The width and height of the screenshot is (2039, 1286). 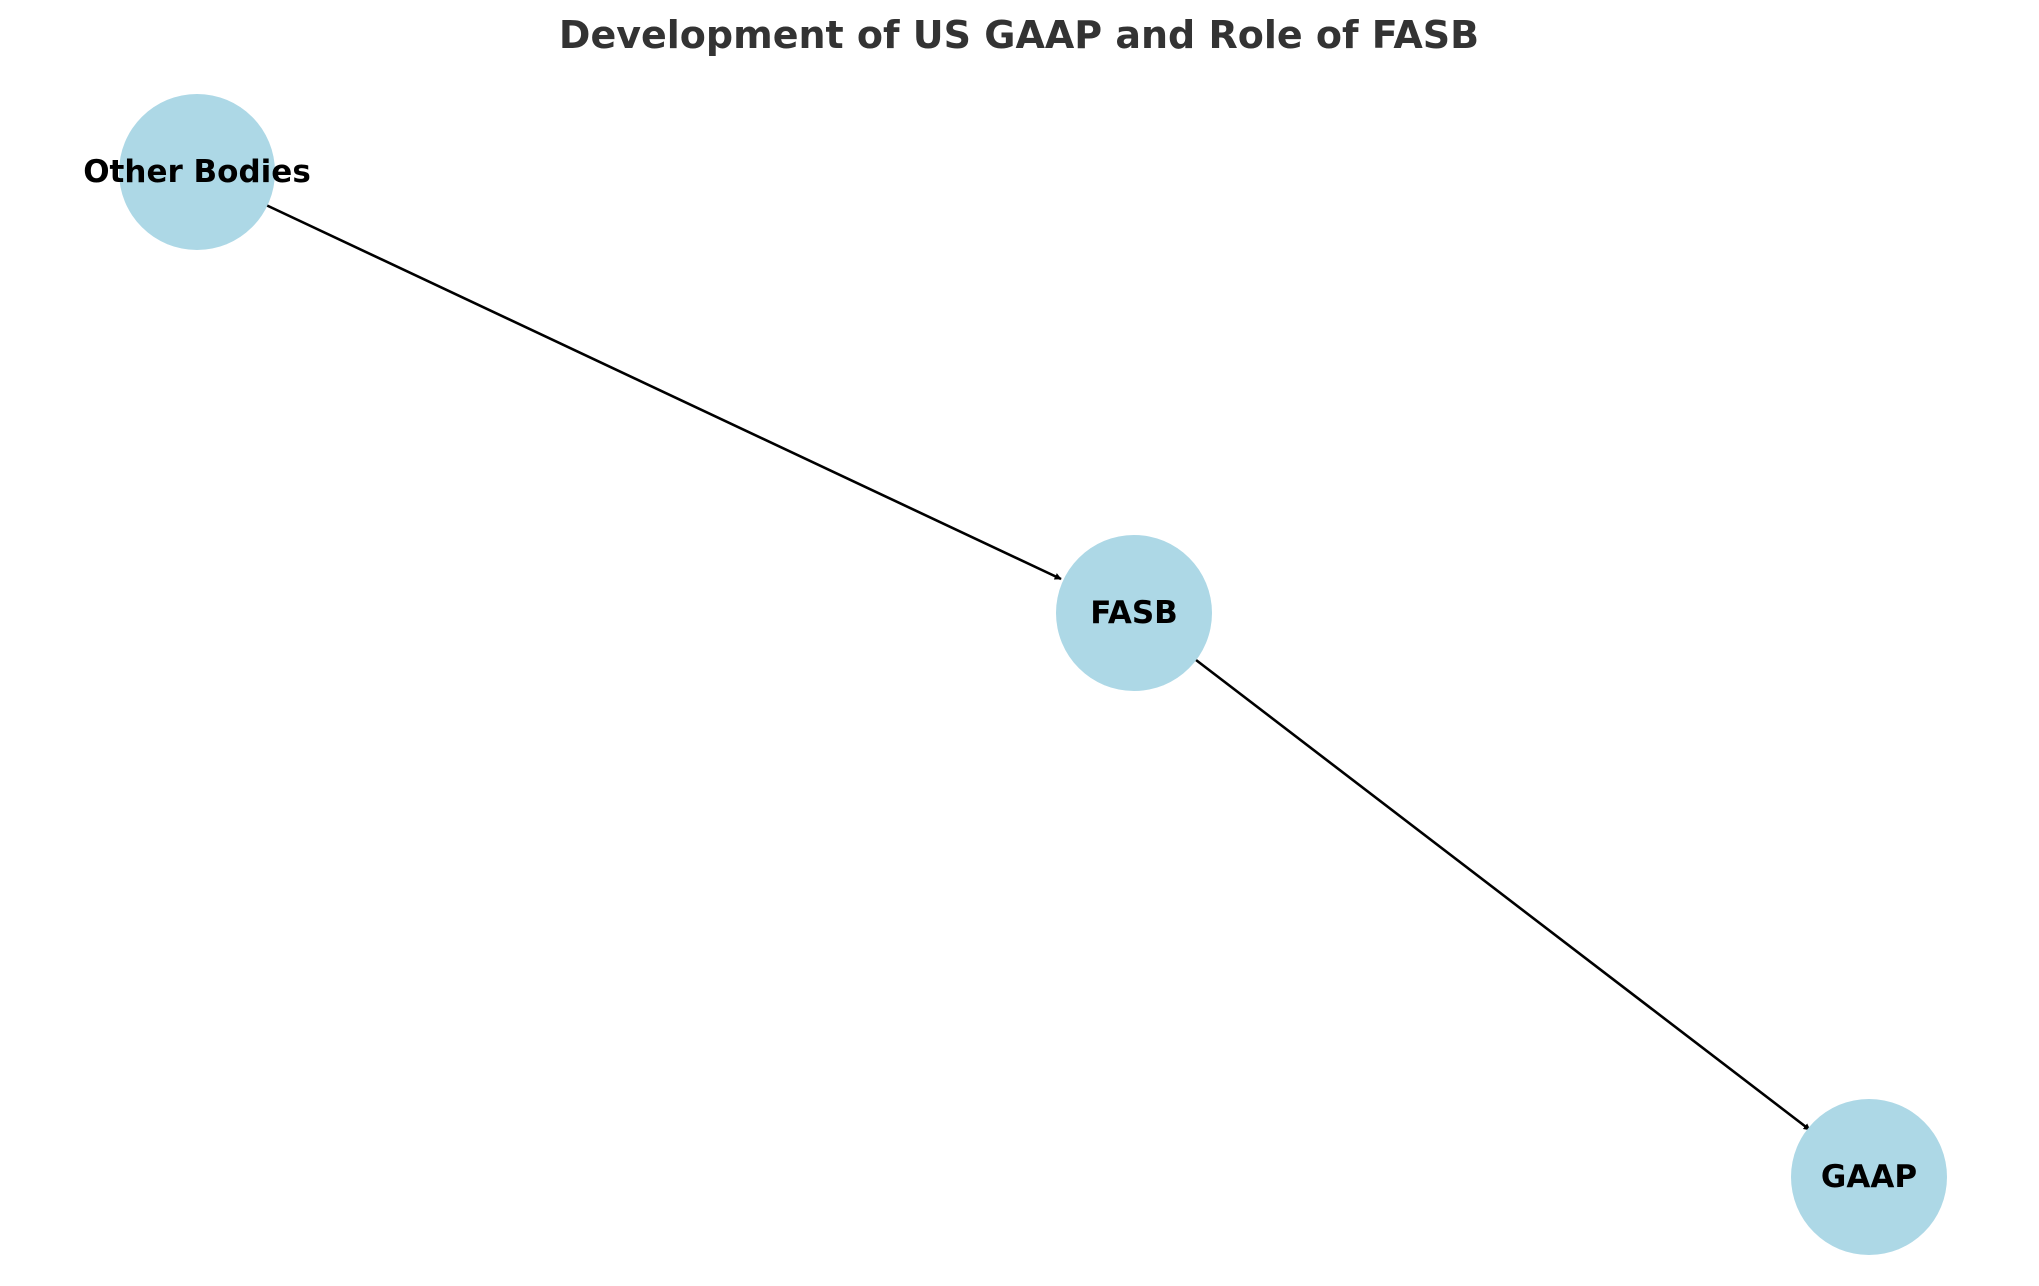 I want to click on node-gaap: GAAP, so click(x=1869, y=1177).